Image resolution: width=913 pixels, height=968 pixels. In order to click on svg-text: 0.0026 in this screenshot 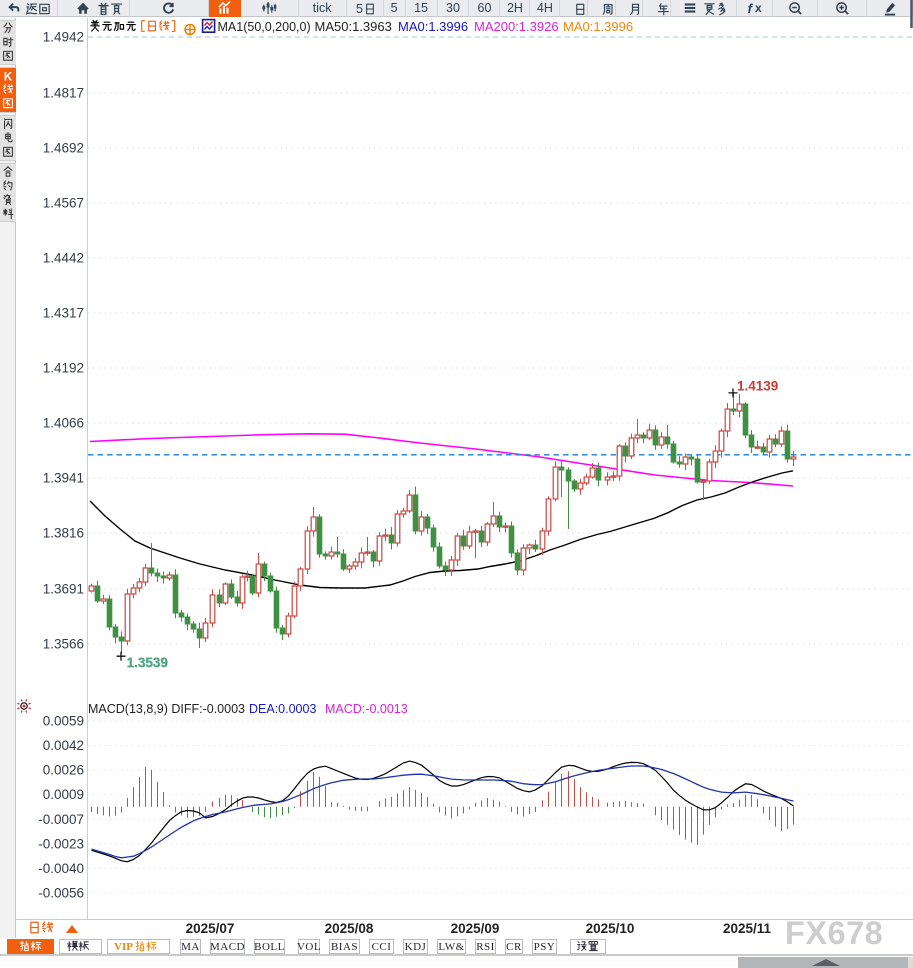, I will do `click(63, 770)`.